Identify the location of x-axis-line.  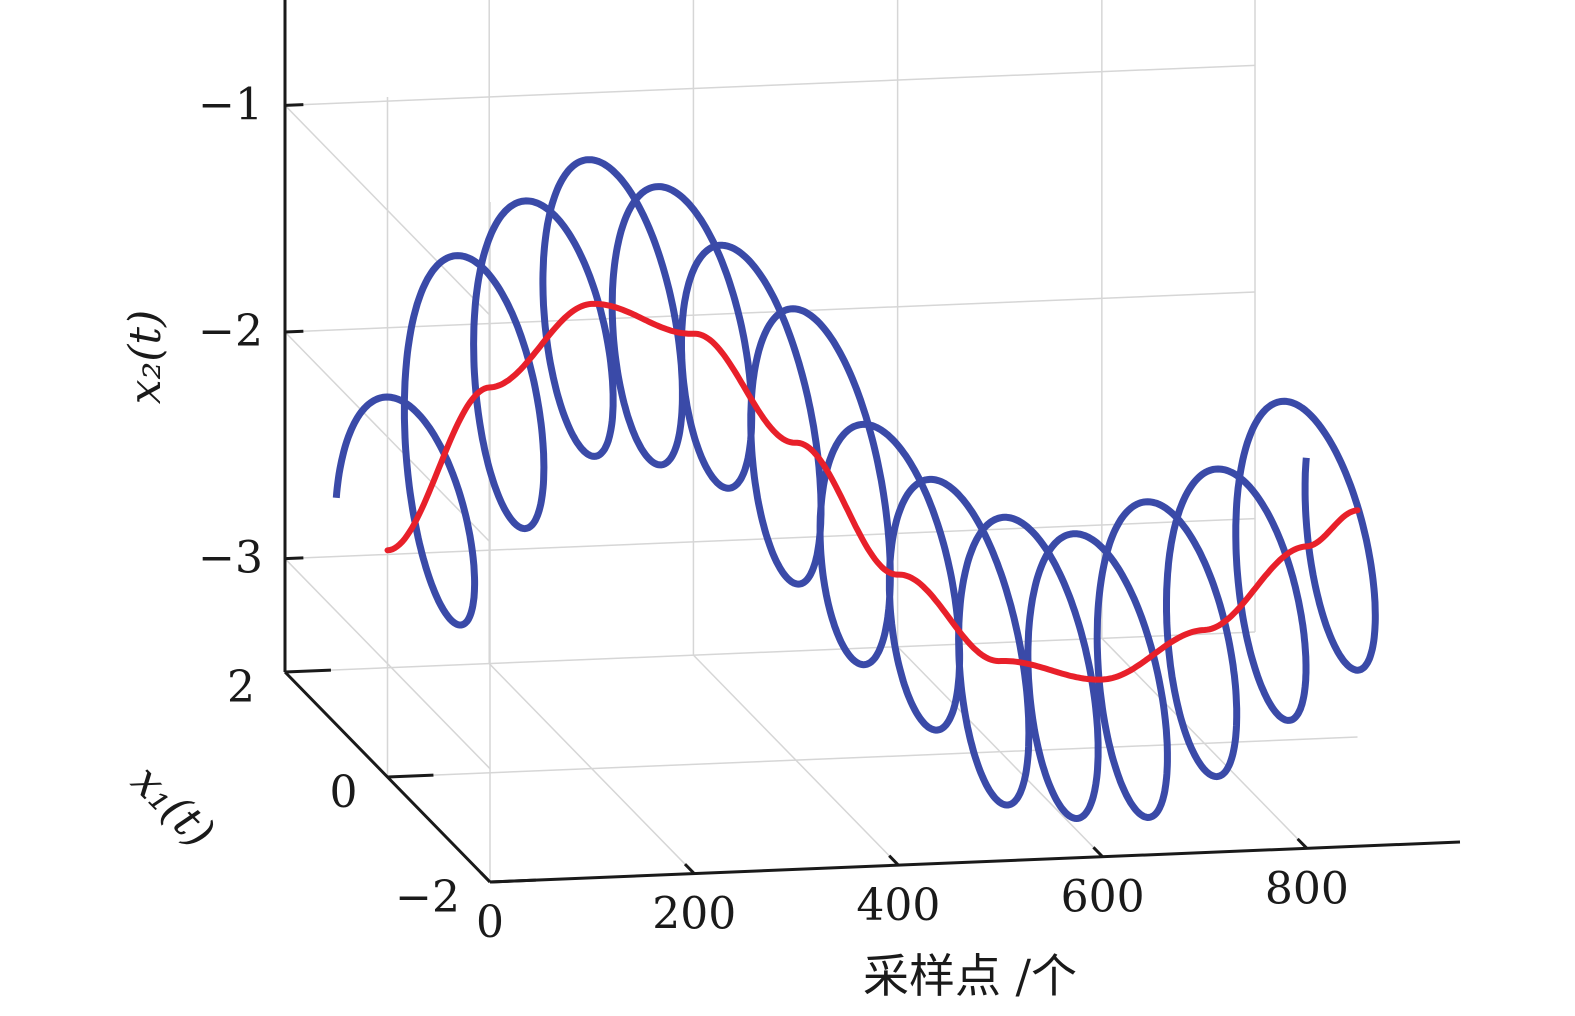
(975, 862).